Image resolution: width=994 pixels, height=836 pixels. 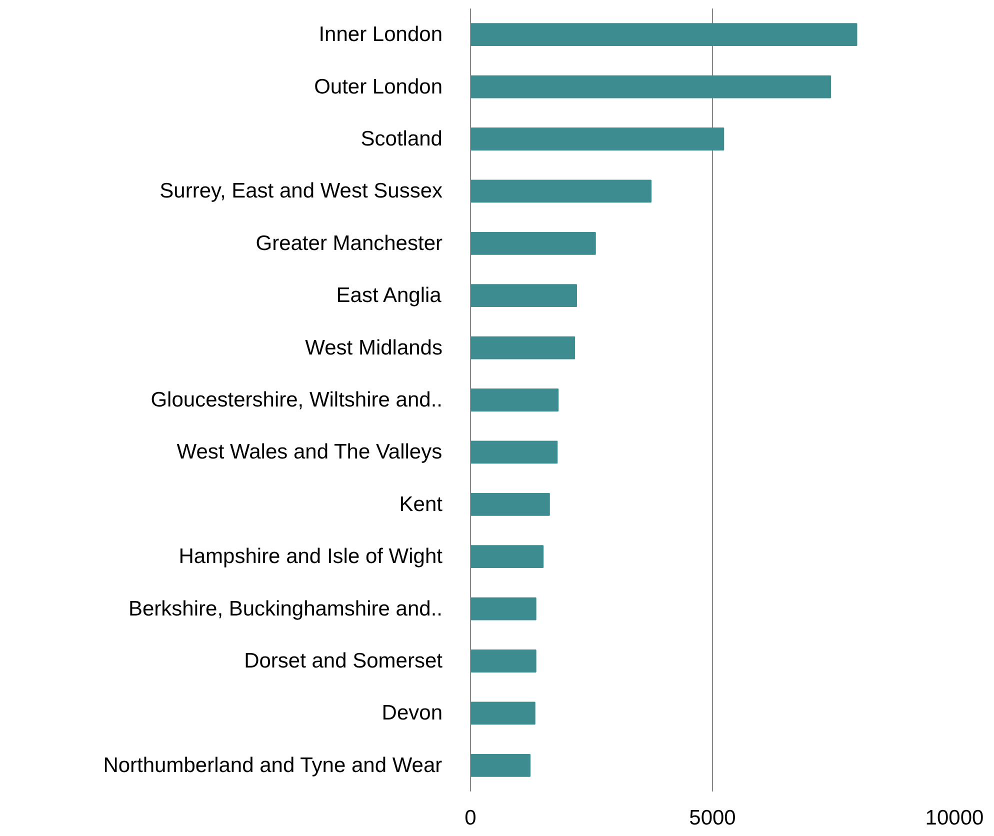 I want to click on y-tick-label: Outer London, so click(x=378, y=86).